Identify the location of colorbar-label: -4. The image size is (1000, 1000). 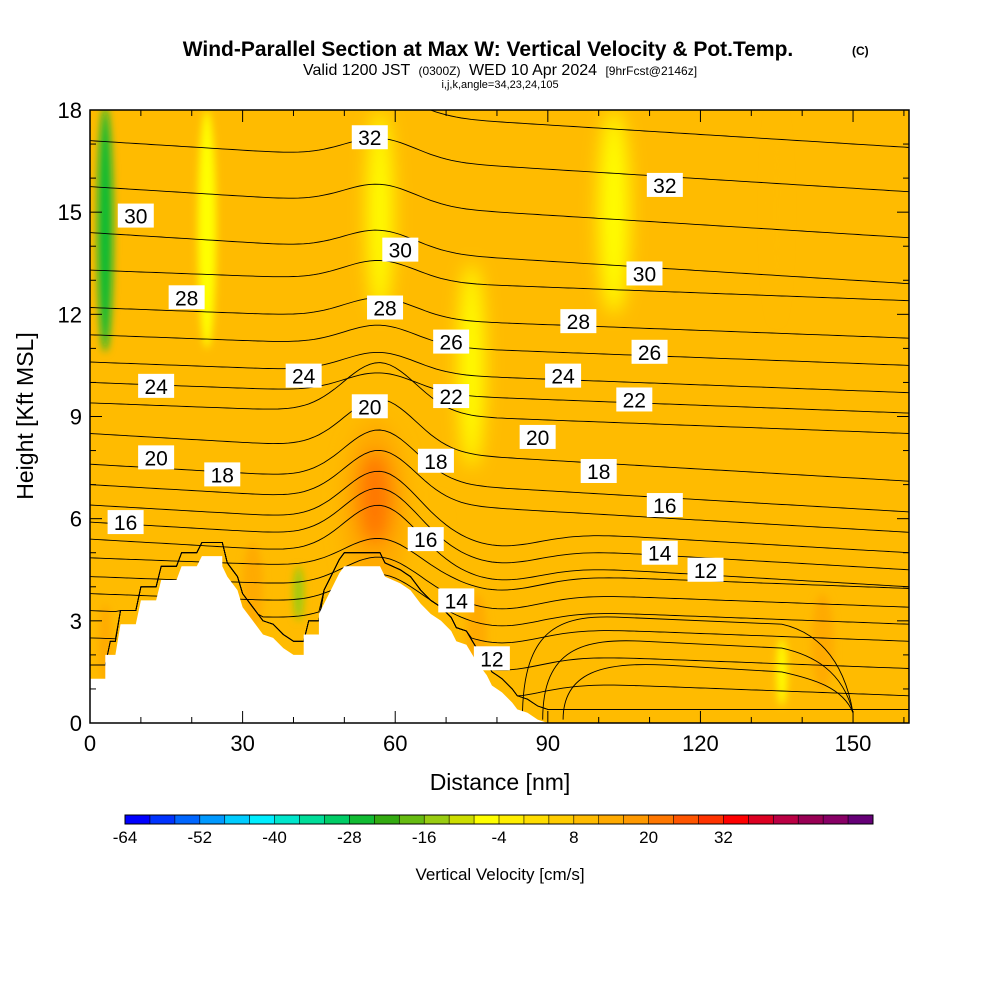
(498, 837).